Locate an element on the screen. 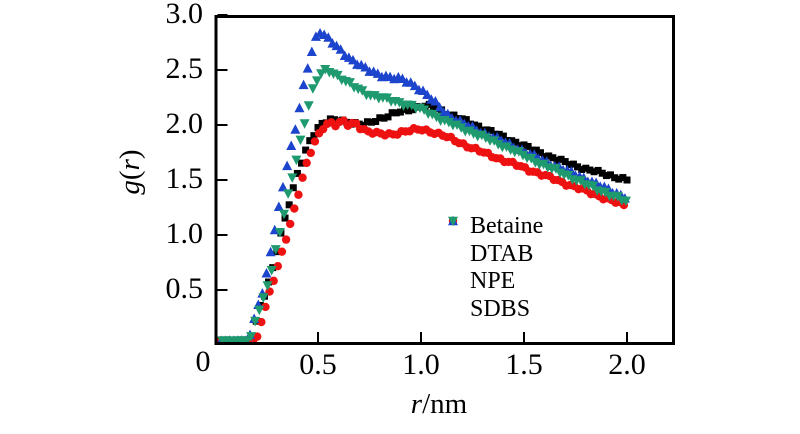 This screenshot has width=800, height=434. sdbs-triangle-down-icon is located at coordinates (453, 266).